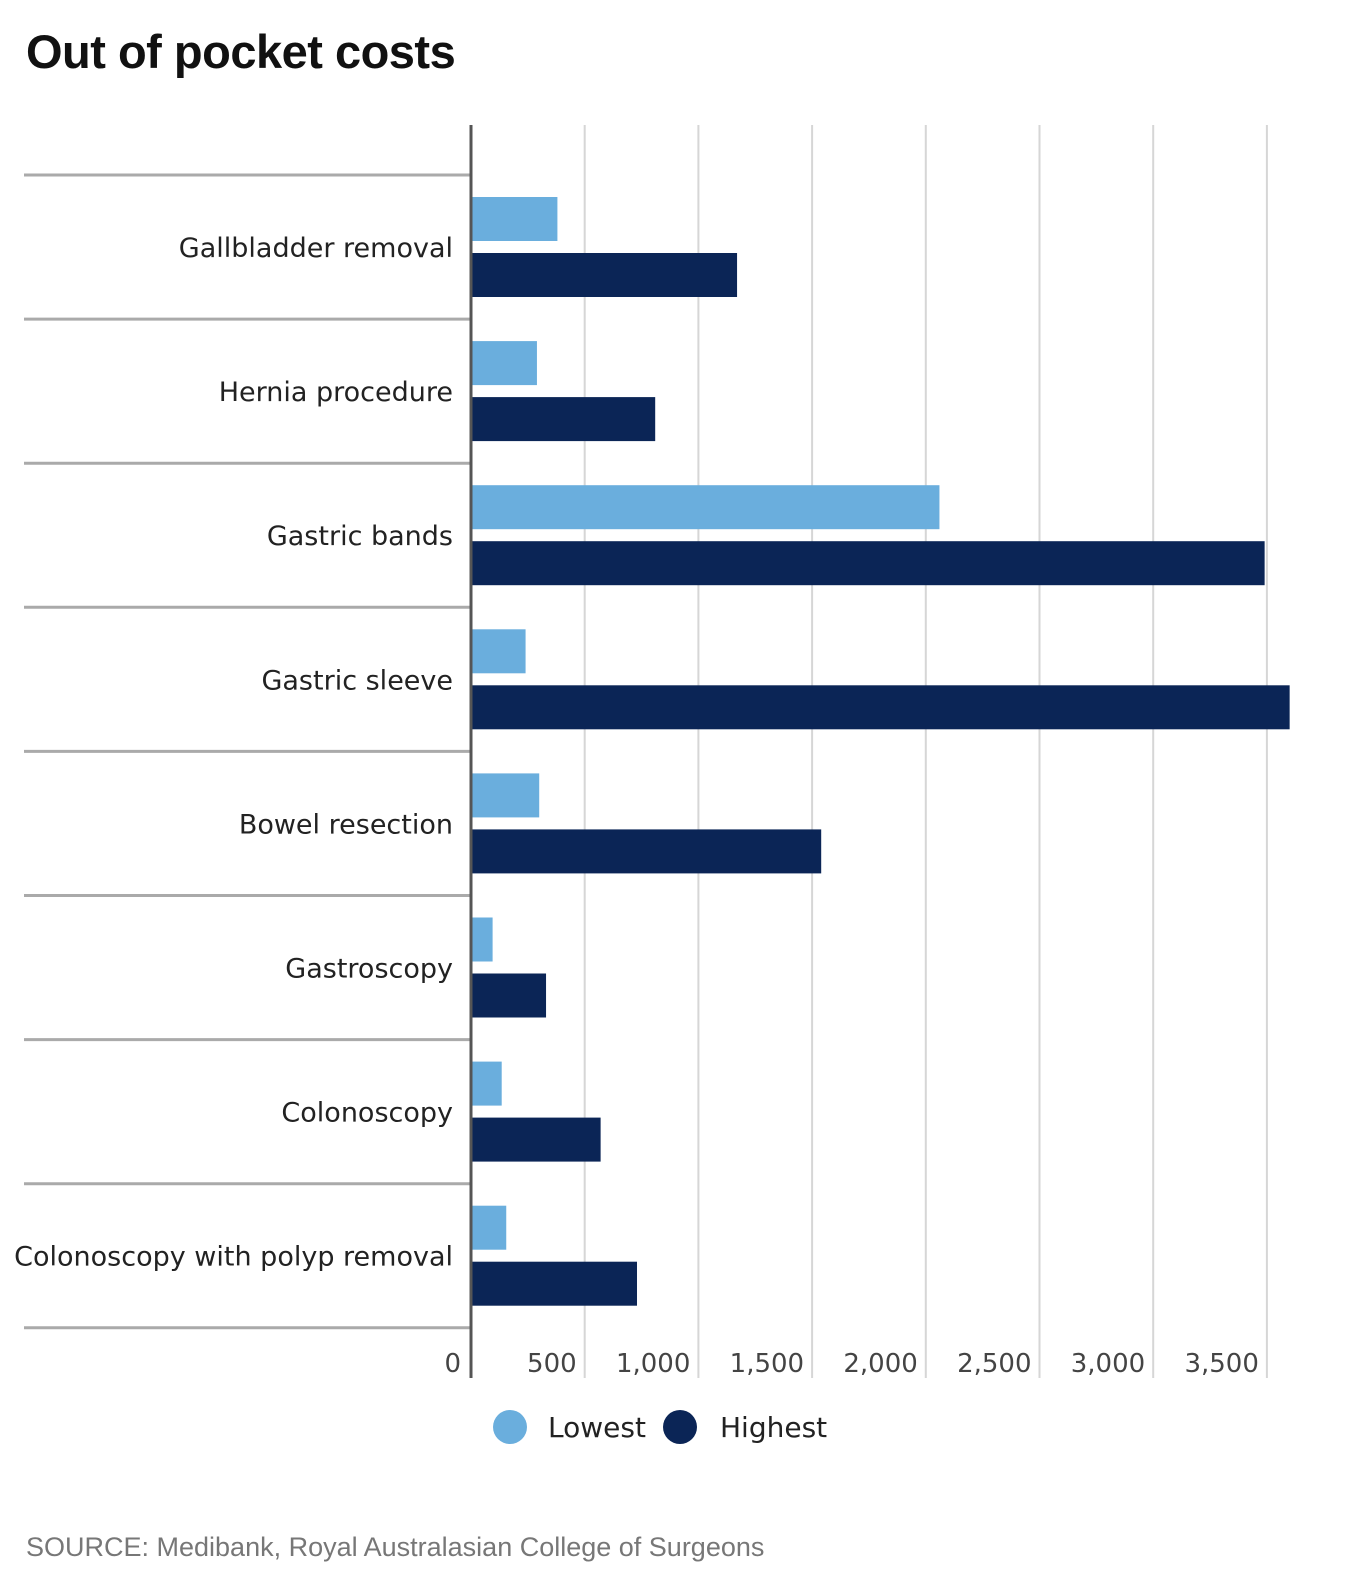 The width and height of the screenshot is (1357, 1596). Describe the element at coordinates (653, 1364) in the screenshot. I see `x-tick-label: 1,000` at that location.